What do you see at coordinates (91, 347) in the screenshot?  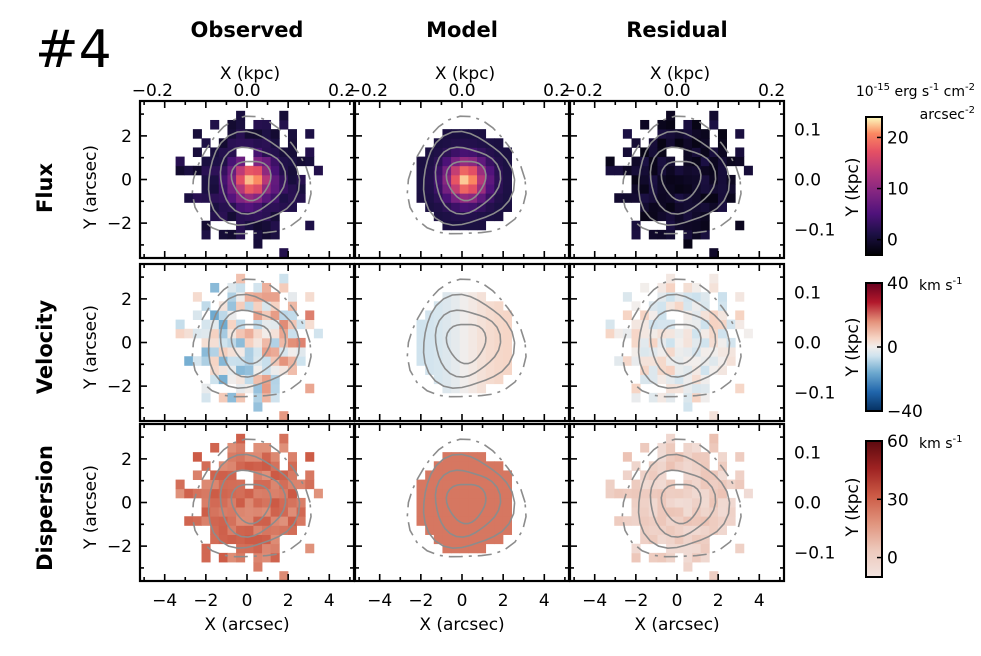 I see `ylabel-left-1: Y (arcsec)` at bounding box center [91, 347].